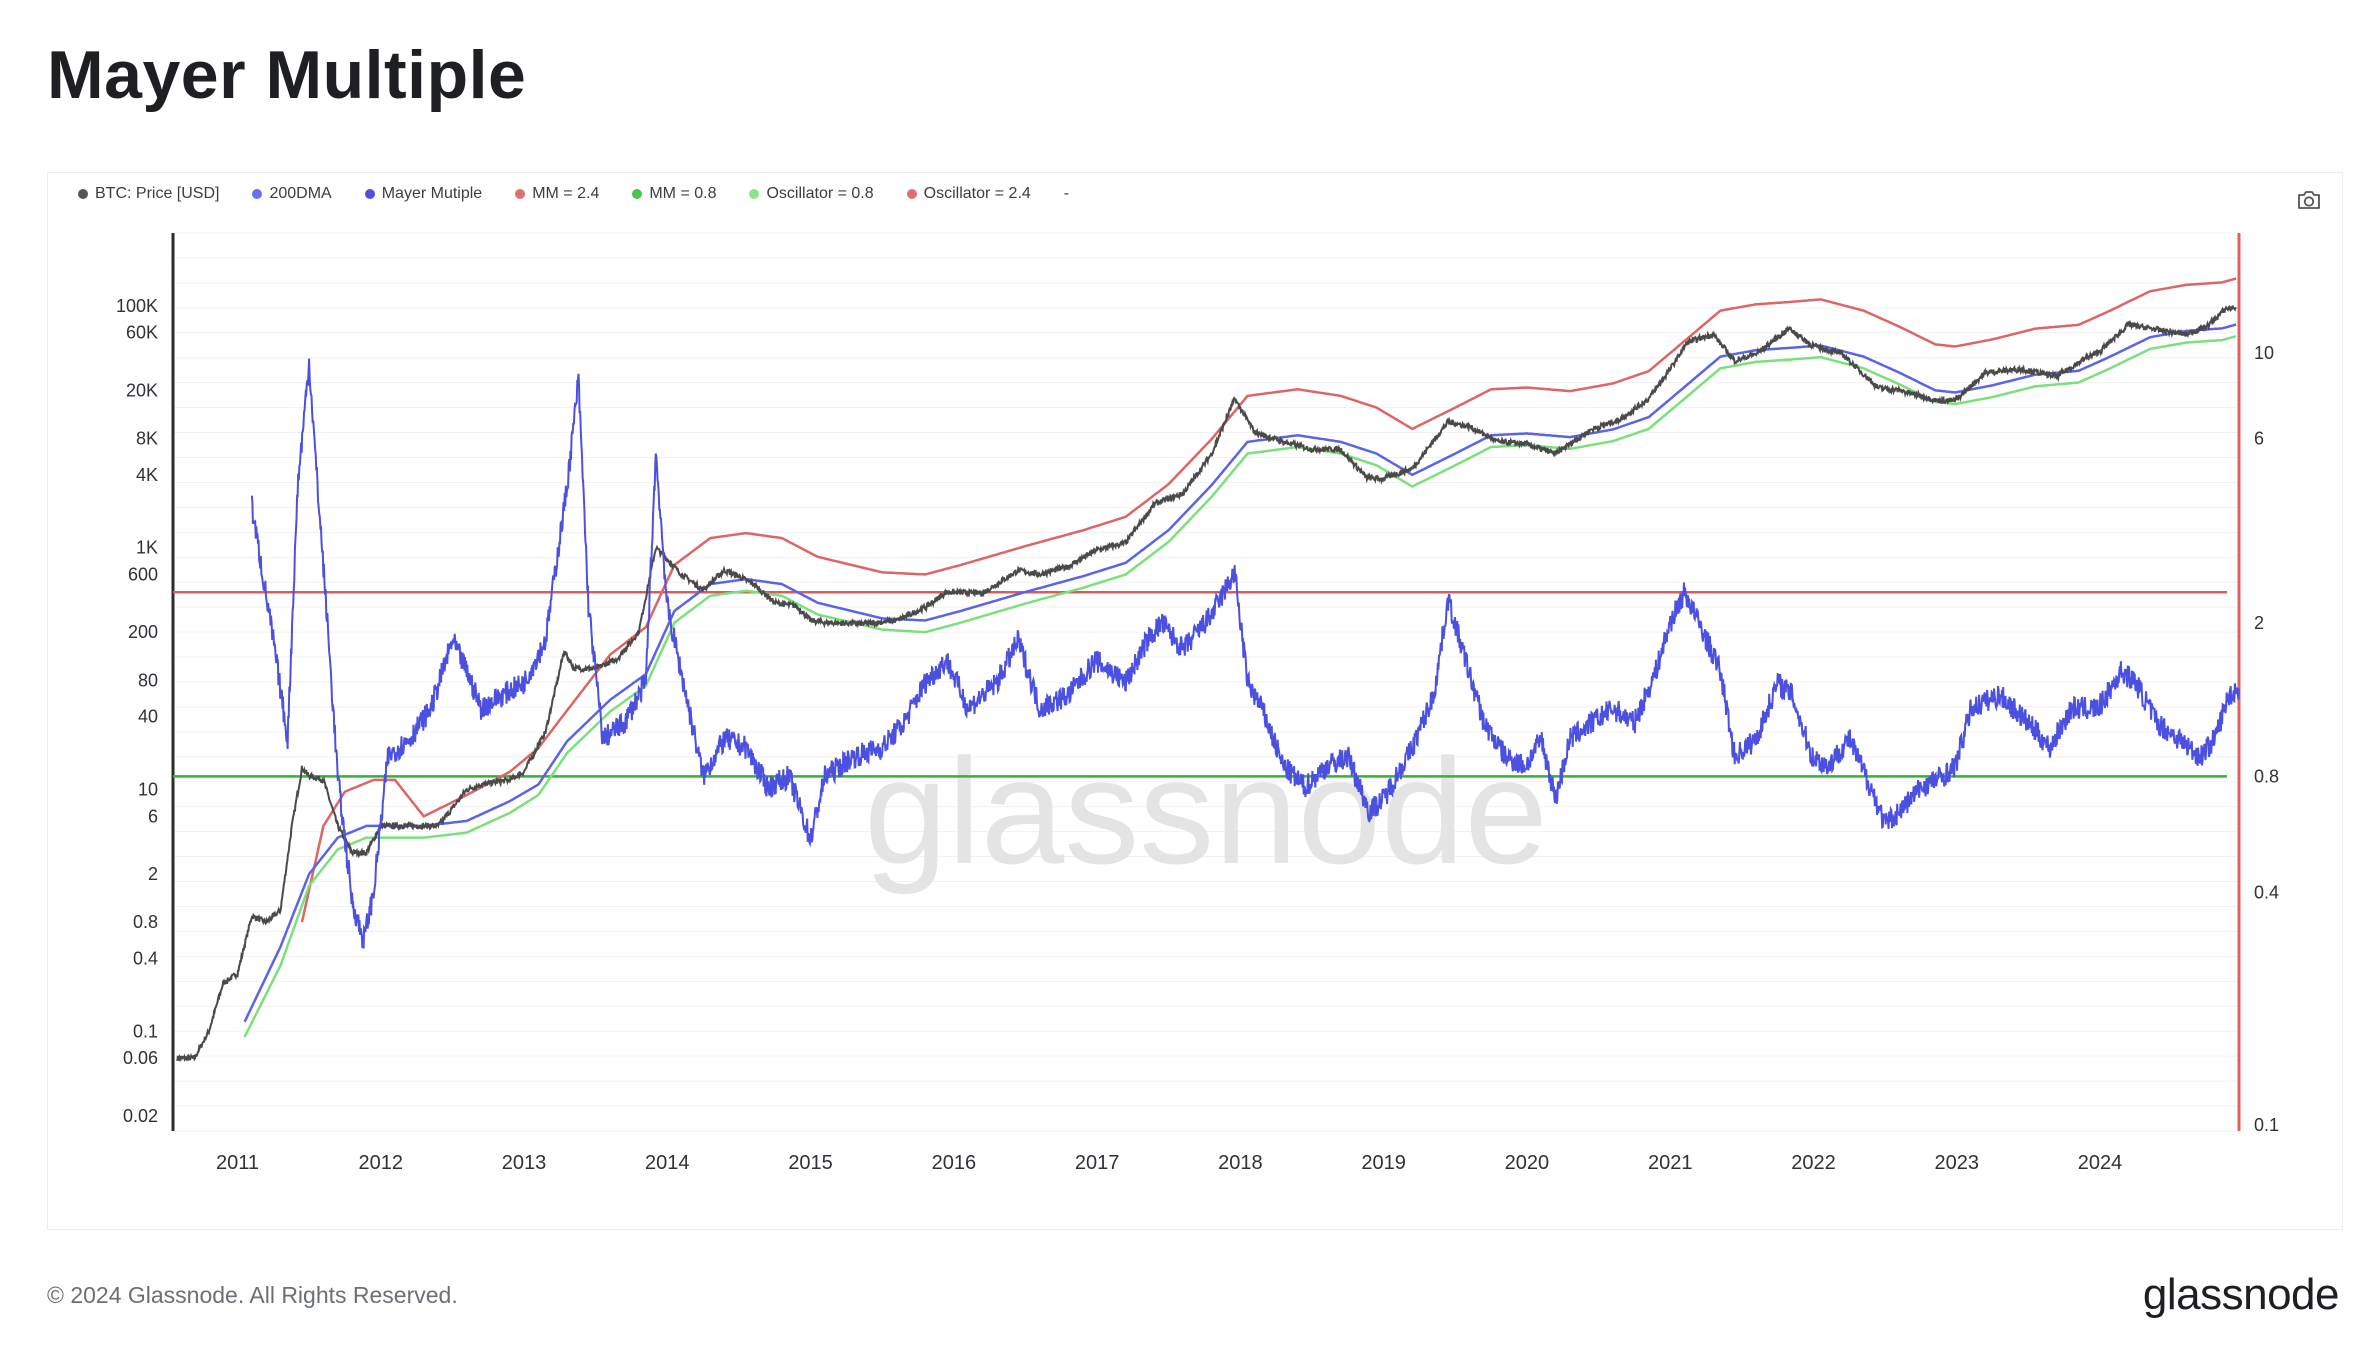 This screenshot has width=2380, height=1366. I want to click on legend-label: 200DMA, so click(300, 193).